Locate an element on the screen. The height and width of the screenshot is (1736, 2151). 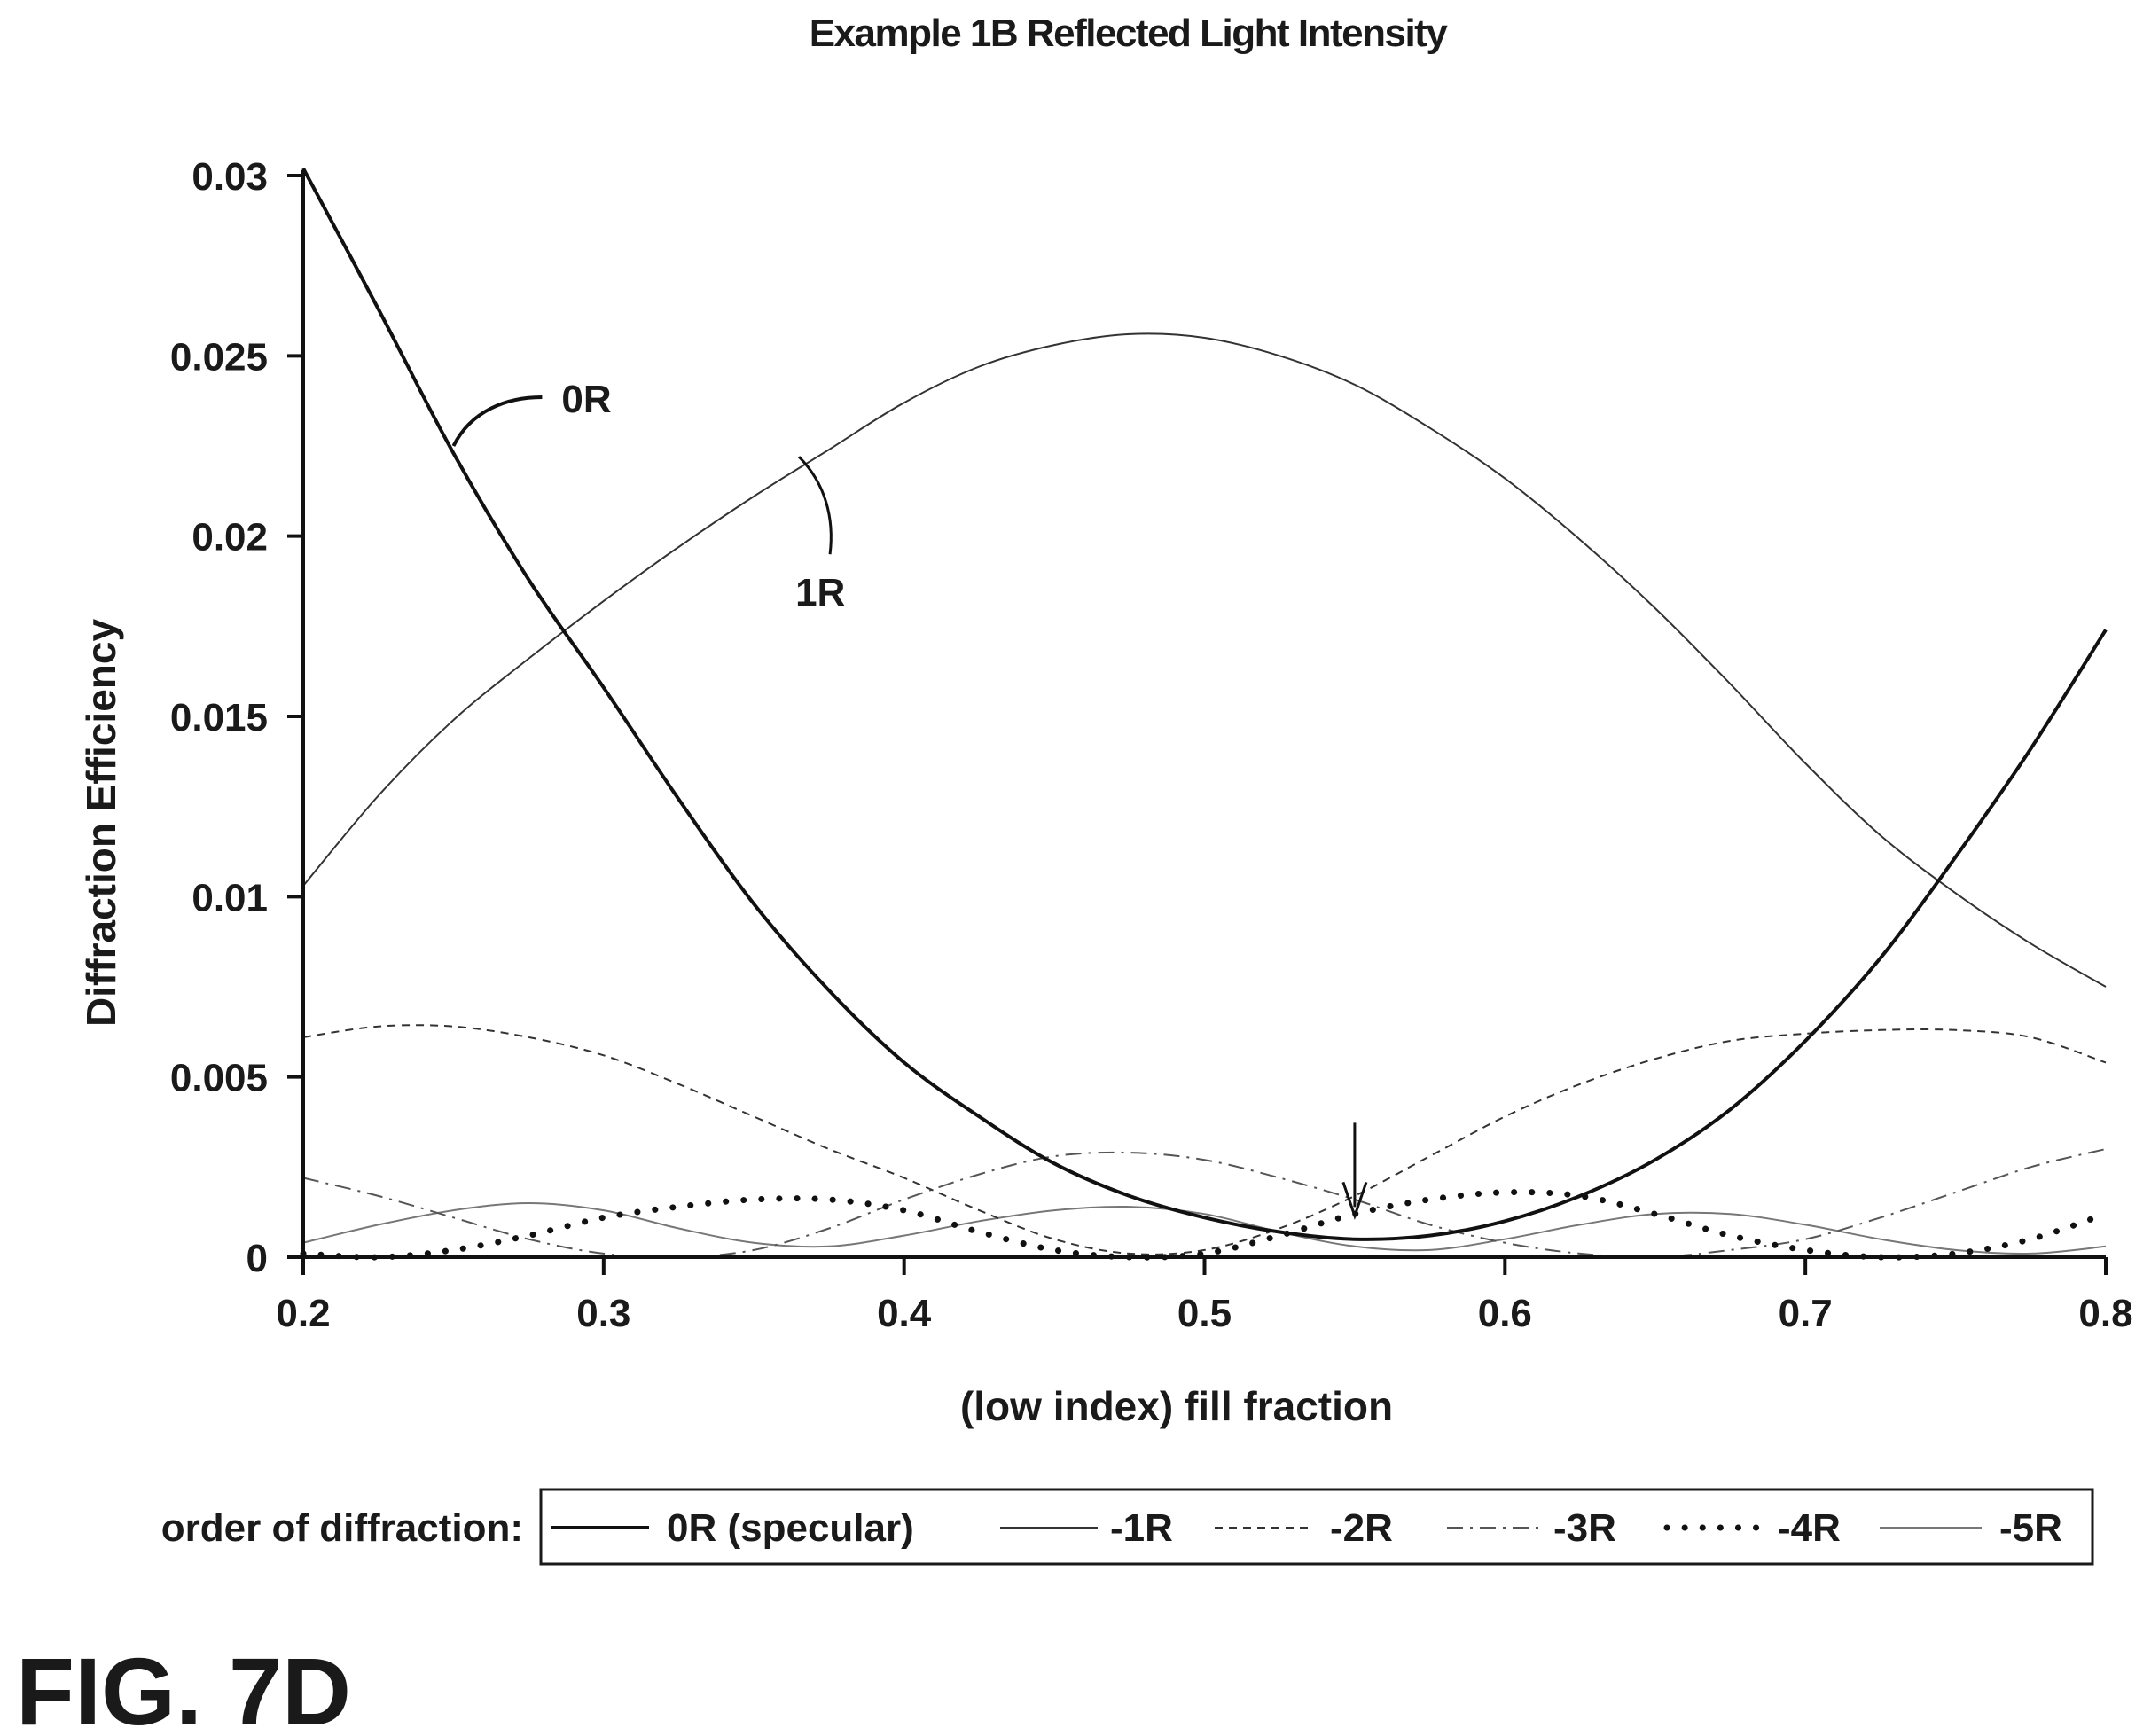
minimum-arrow-head is located at coordinates (1355, 1201).